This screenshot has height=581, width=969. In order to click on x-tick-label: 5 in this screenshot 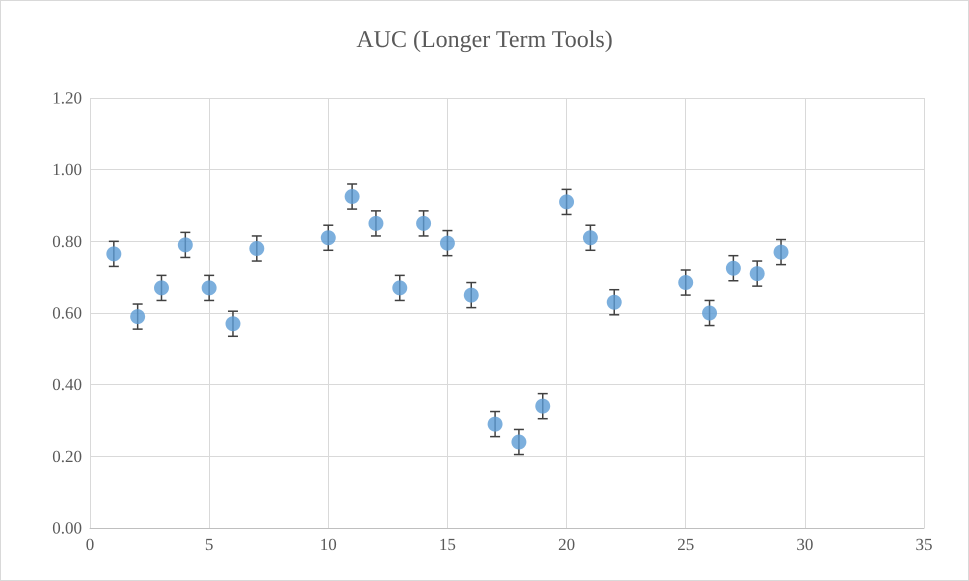, I will do `click(209, 544)`.